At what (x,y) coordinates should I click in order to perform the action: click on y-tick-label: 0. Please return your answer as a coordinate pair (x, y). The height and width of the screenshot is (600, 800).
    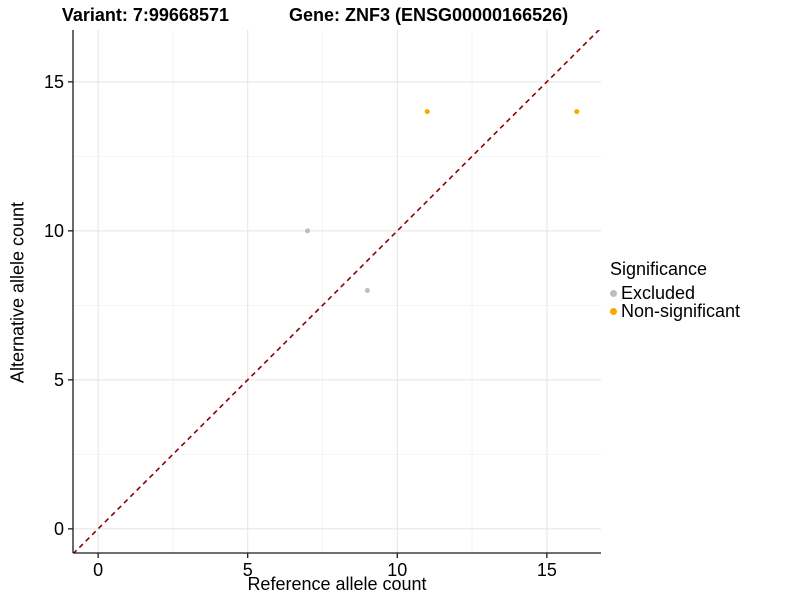
    Looking at the image, I should click on (59, 529).